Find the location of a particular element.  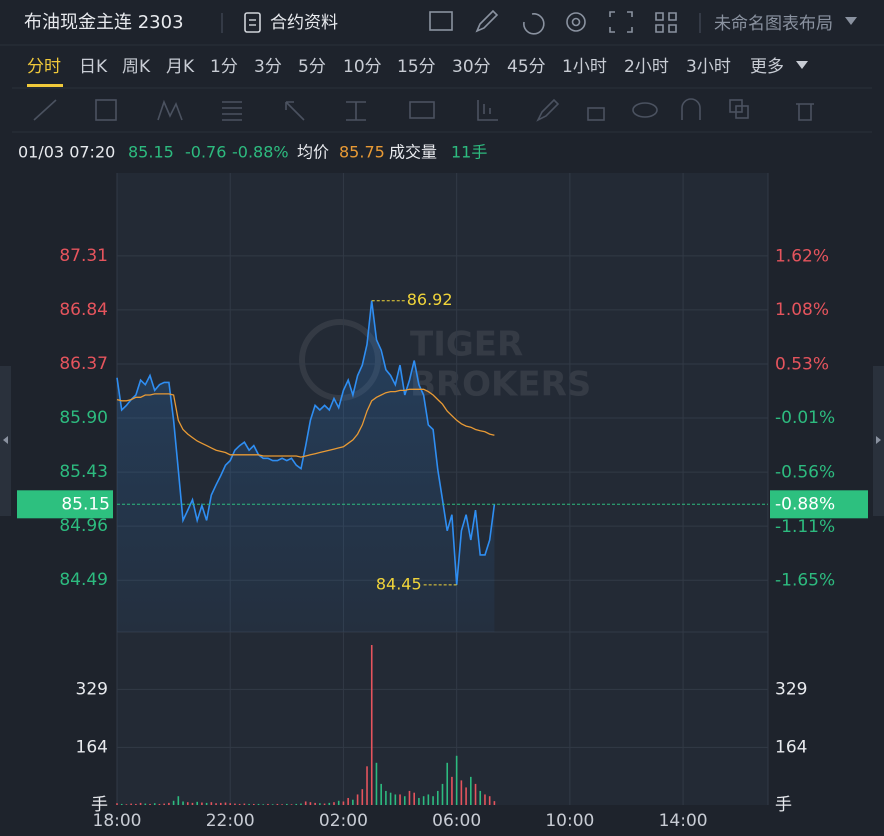

x-tick-label: 22:00 is located at coordinates (230, 821).